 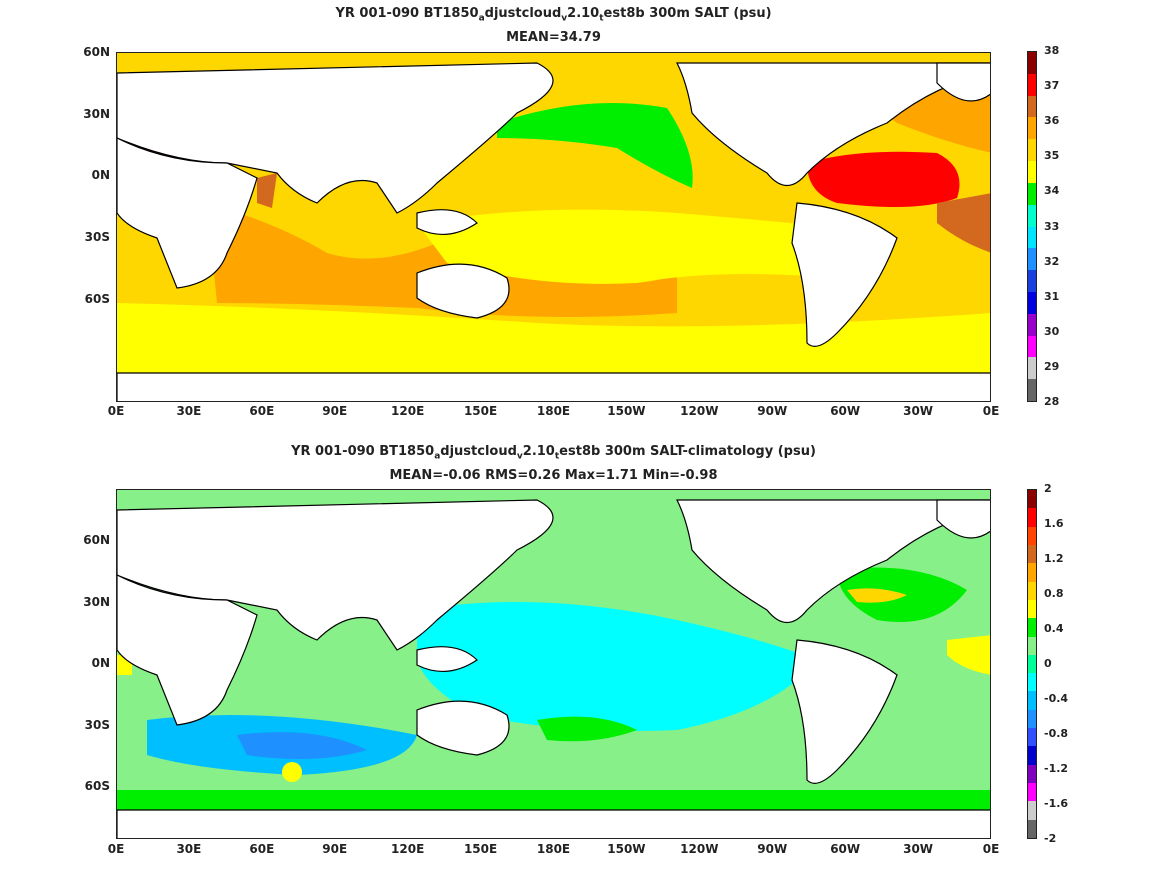 What do you see at coordinates (480, 849) in the screenshot?
I see `lon-tick: 150E` at bounding box center [480, 849].